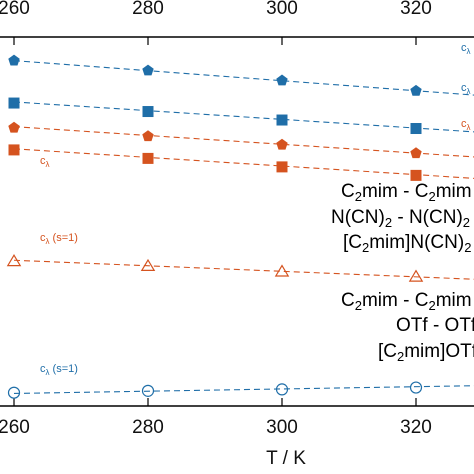 This screenshot has width=474, height=474. What do you see at coordinates (282, 427) in the screenshot?
I see `x-tick-label-300: 300` at bounding box center [282, 427].